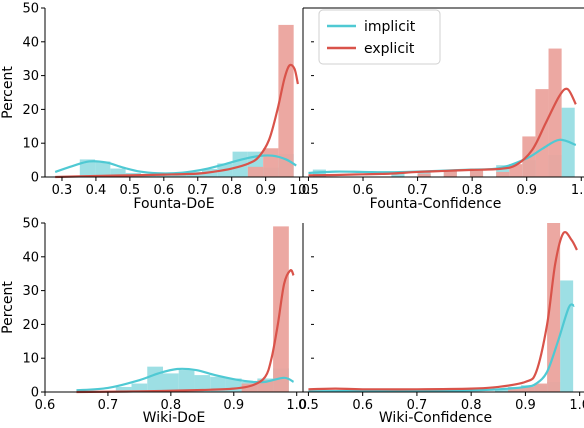  What do you see at coordinates (471, 405) in the screenshot?
I see `wiki-confidence-xtick-label: 0.8` at bounding box center [471, 405].